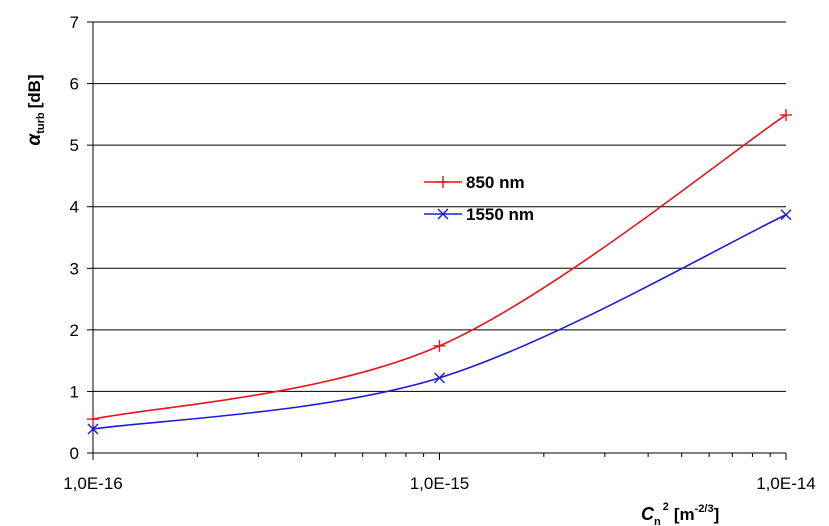  What do you see at coordinates (786, 483) in the screenshot?
I see `x-tick-label-2: 1,0E-14` at bounding box center [786, 483].